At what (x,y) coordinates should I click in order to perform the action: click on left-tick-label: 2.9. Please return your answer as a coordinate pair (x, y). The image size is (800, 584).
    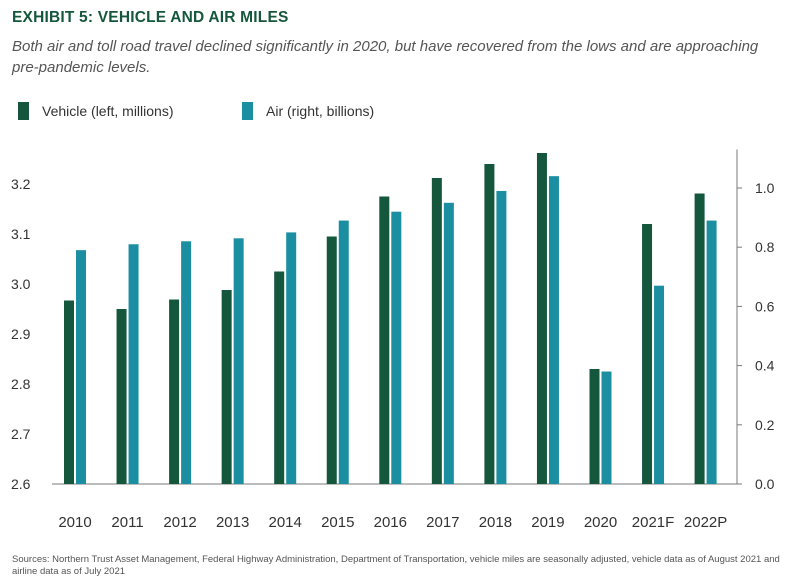
    Looking at the image, I should click on (21, 334).